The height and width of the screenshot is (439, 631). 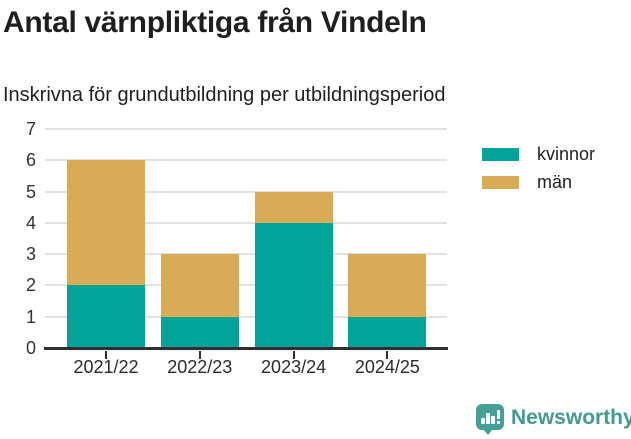 I want to click on y-tick-label: 4, so click(x=30, y=222).